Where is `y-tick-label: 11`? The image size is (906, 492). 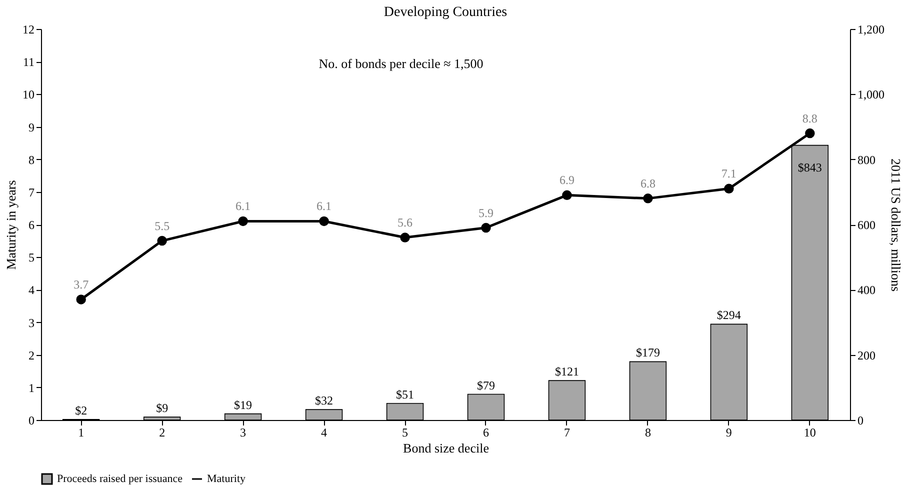 y-tick-label: 11 is located at coordinates (28, 62).